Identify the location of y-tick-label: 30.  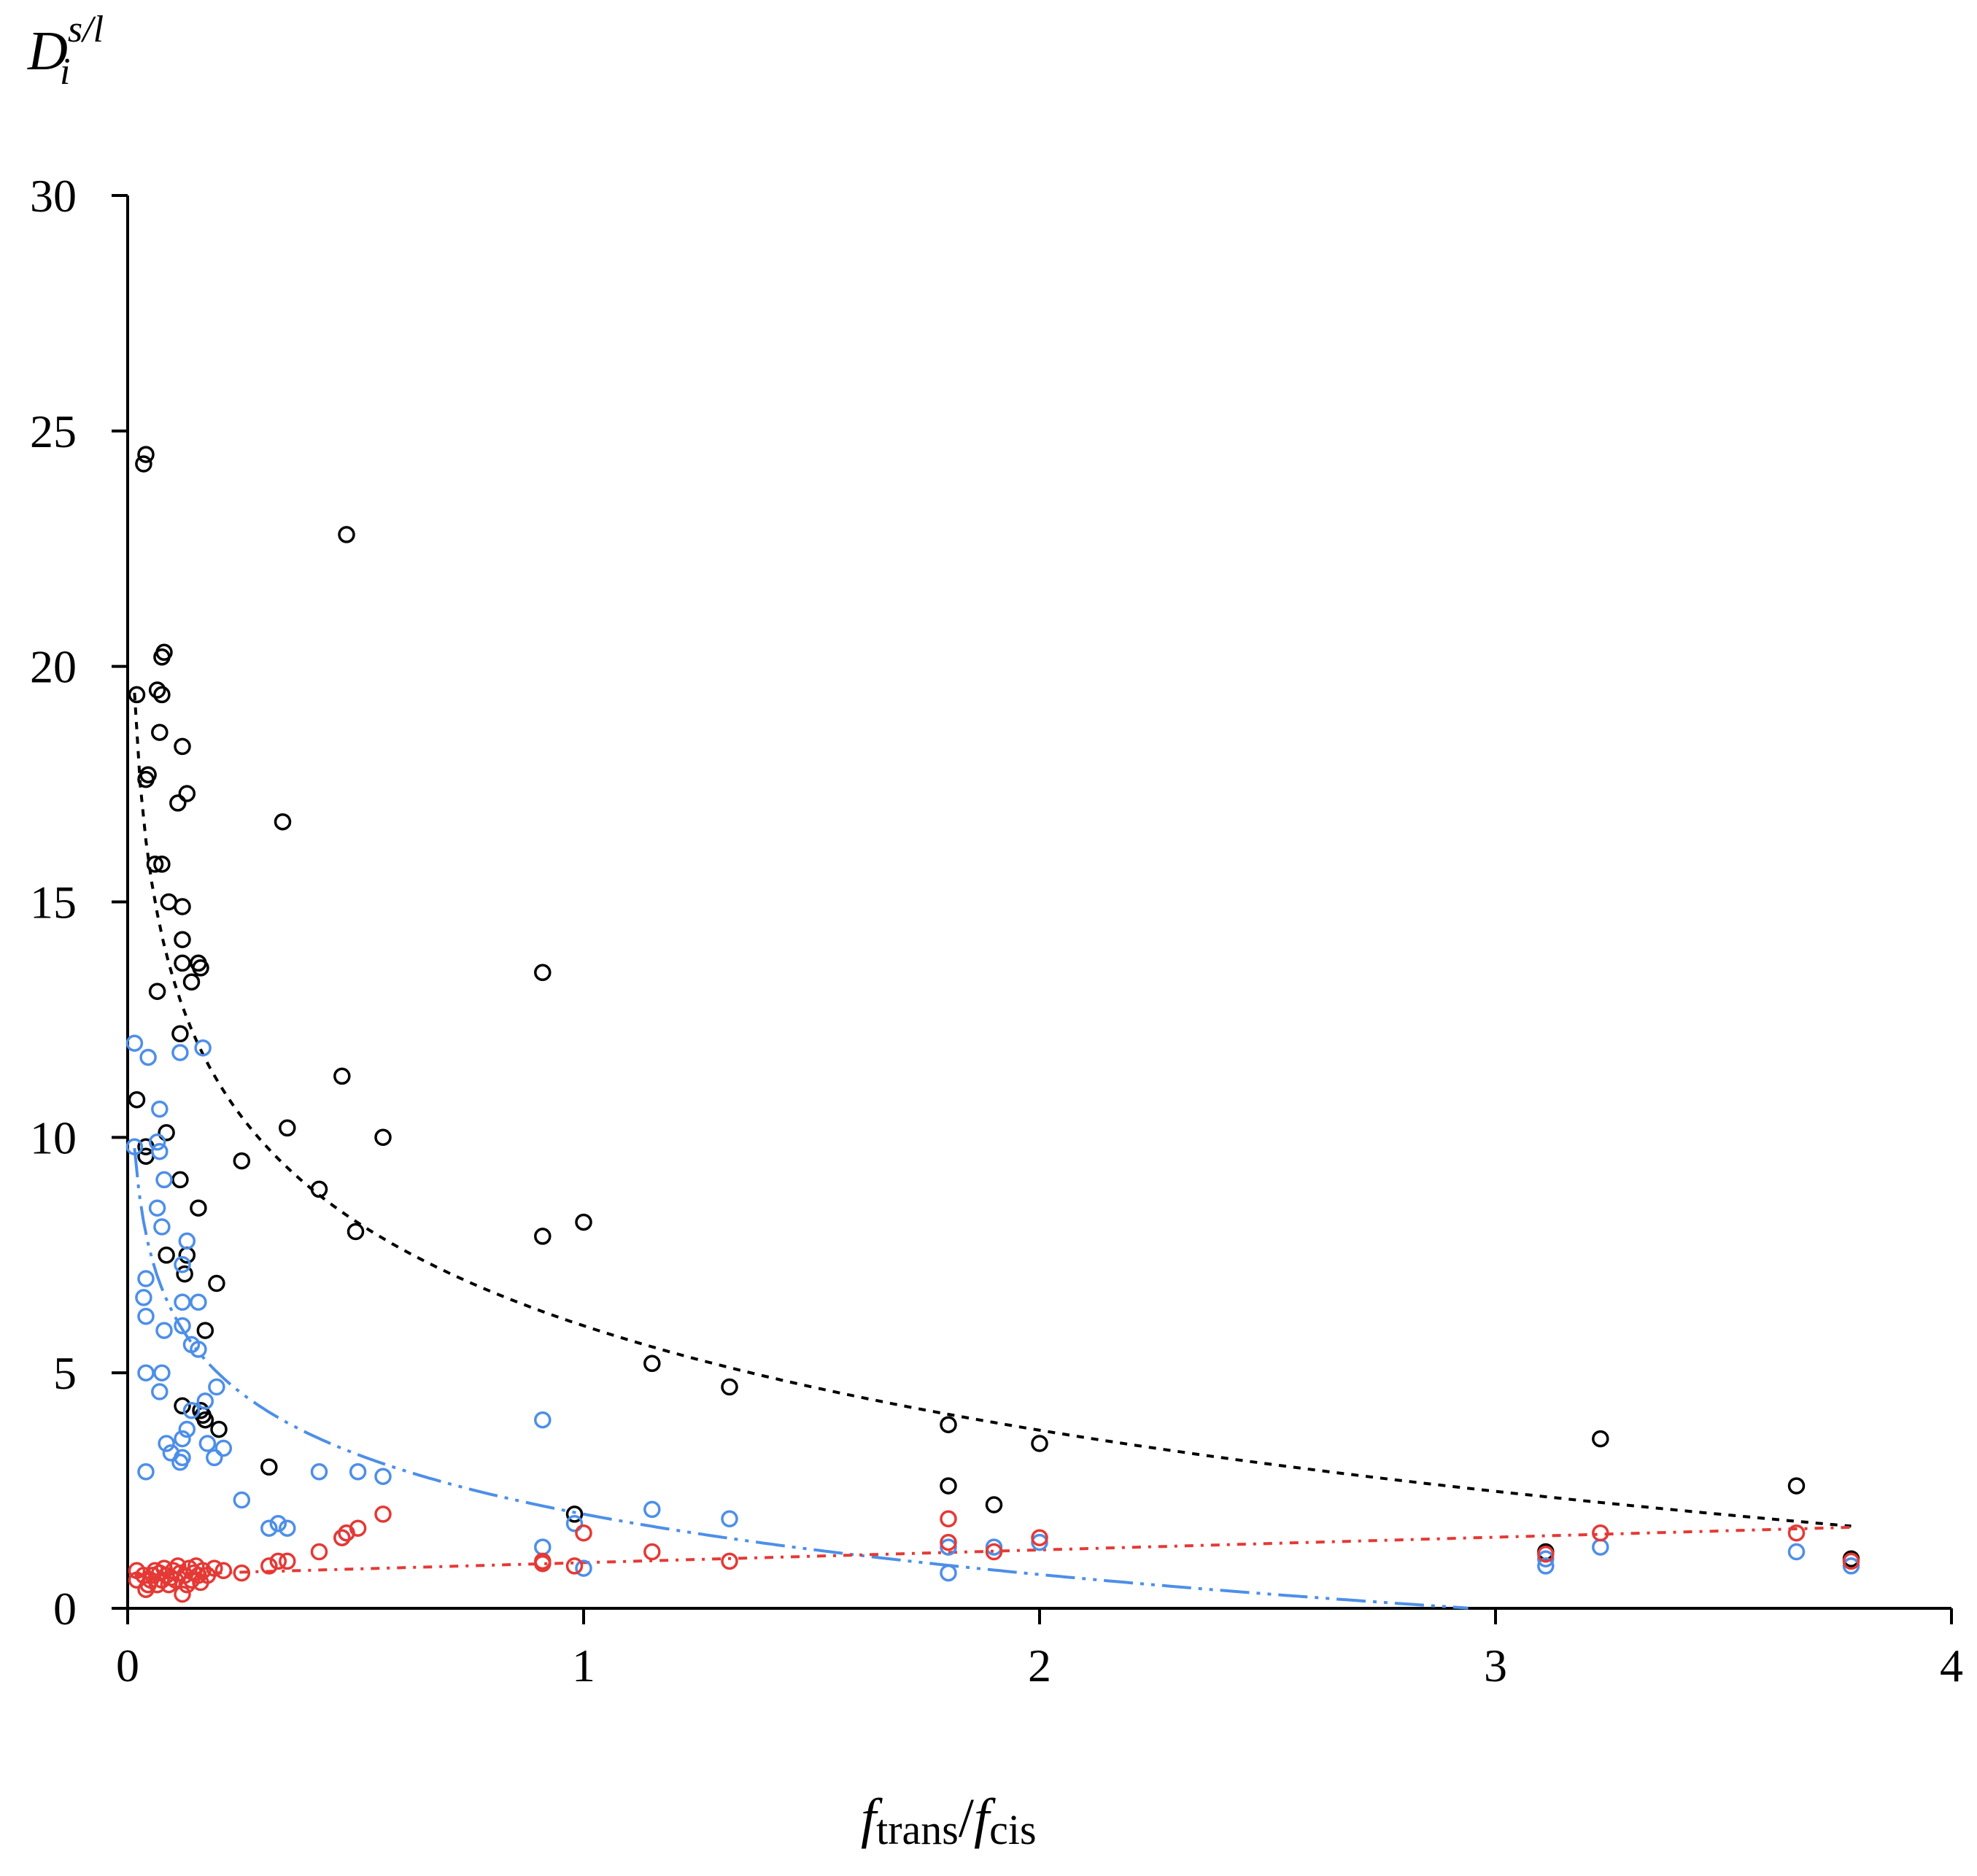
(53, 196).